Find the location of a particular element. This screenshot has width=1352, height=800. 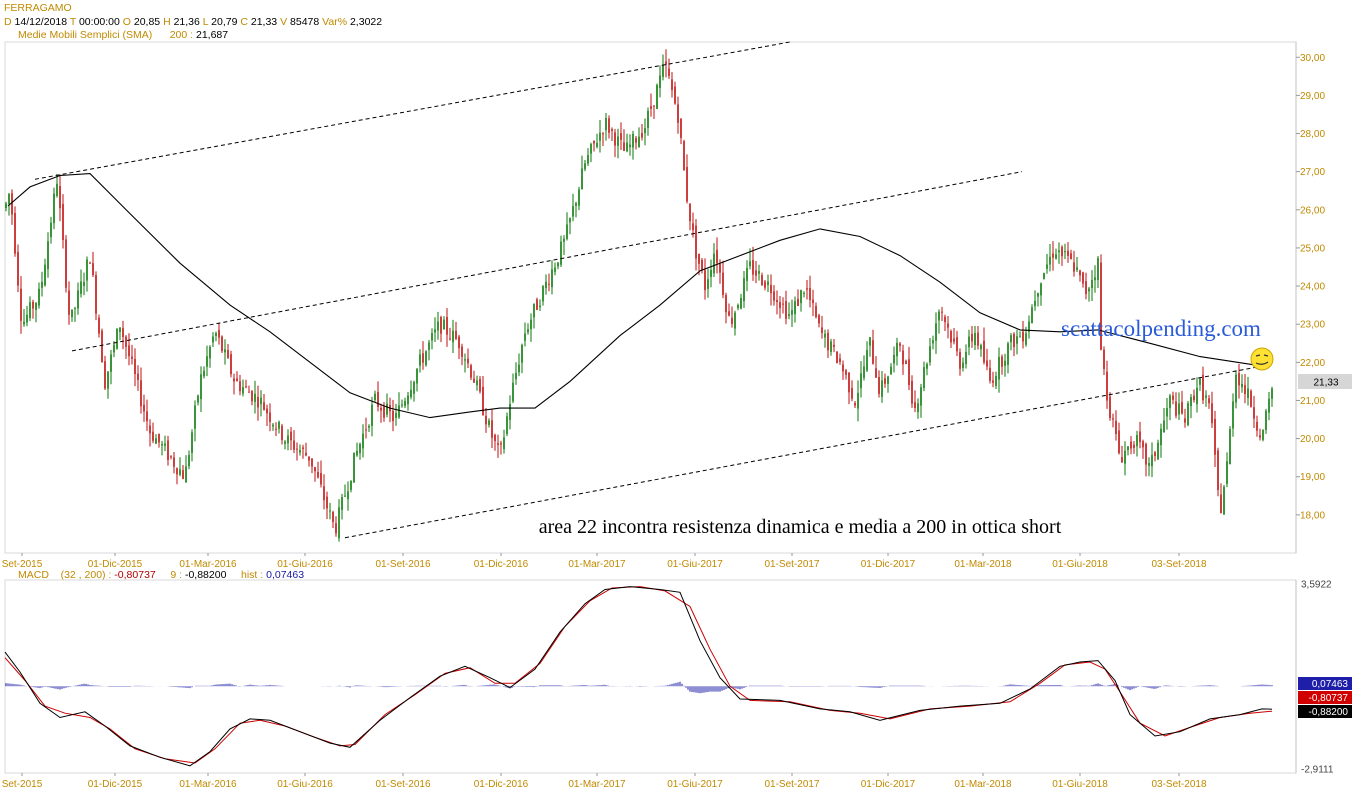

macd-value: -0,80737 is located at coordinates (135, 575).